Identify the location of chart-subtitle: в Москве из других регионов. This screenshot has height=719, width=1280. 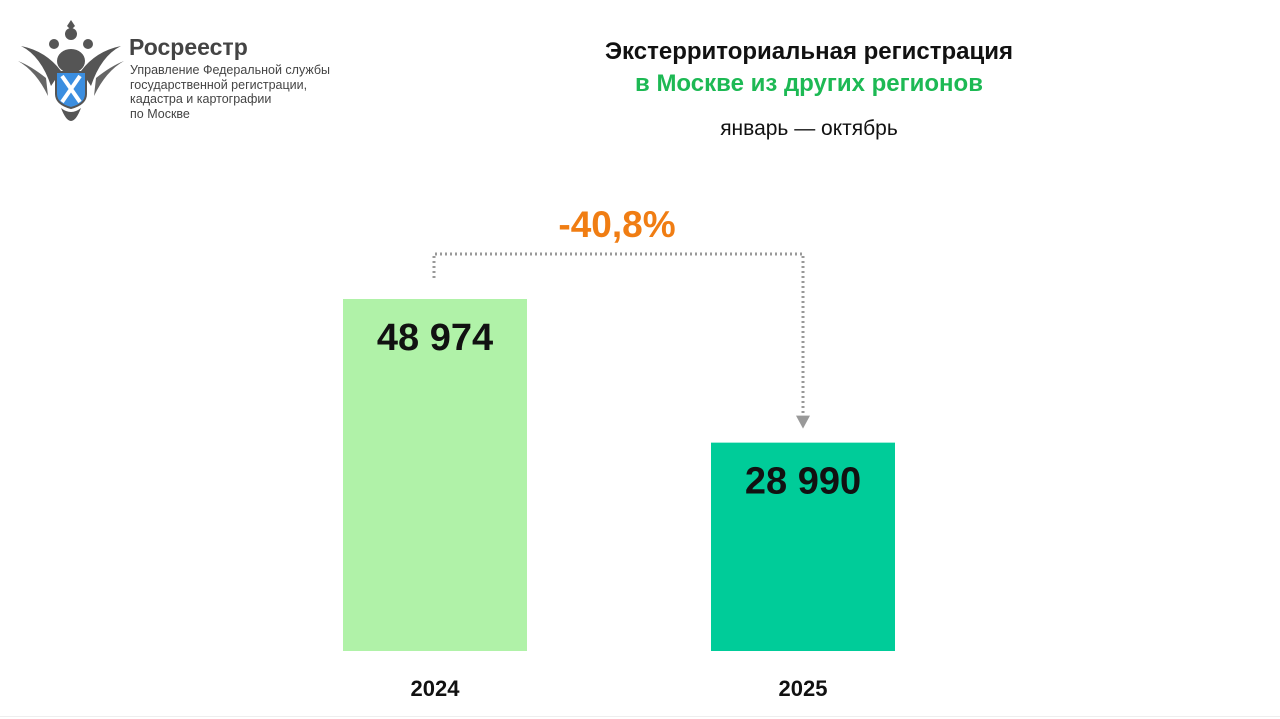
(809, 83).